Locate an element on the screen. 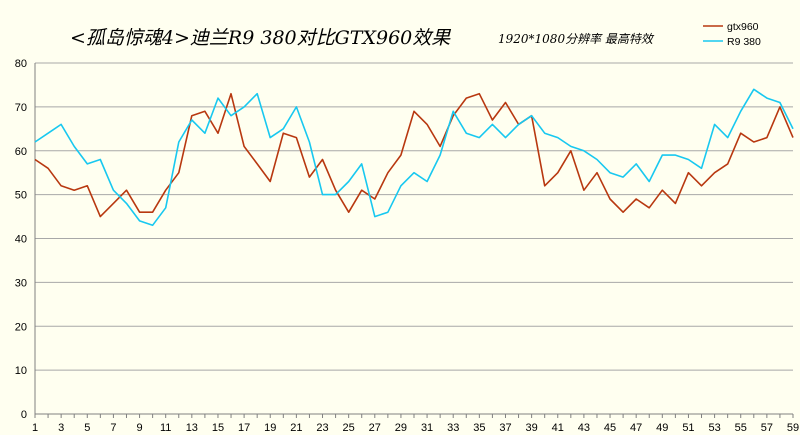  x-tick-label: 29 is located at coordinates (401, 428).